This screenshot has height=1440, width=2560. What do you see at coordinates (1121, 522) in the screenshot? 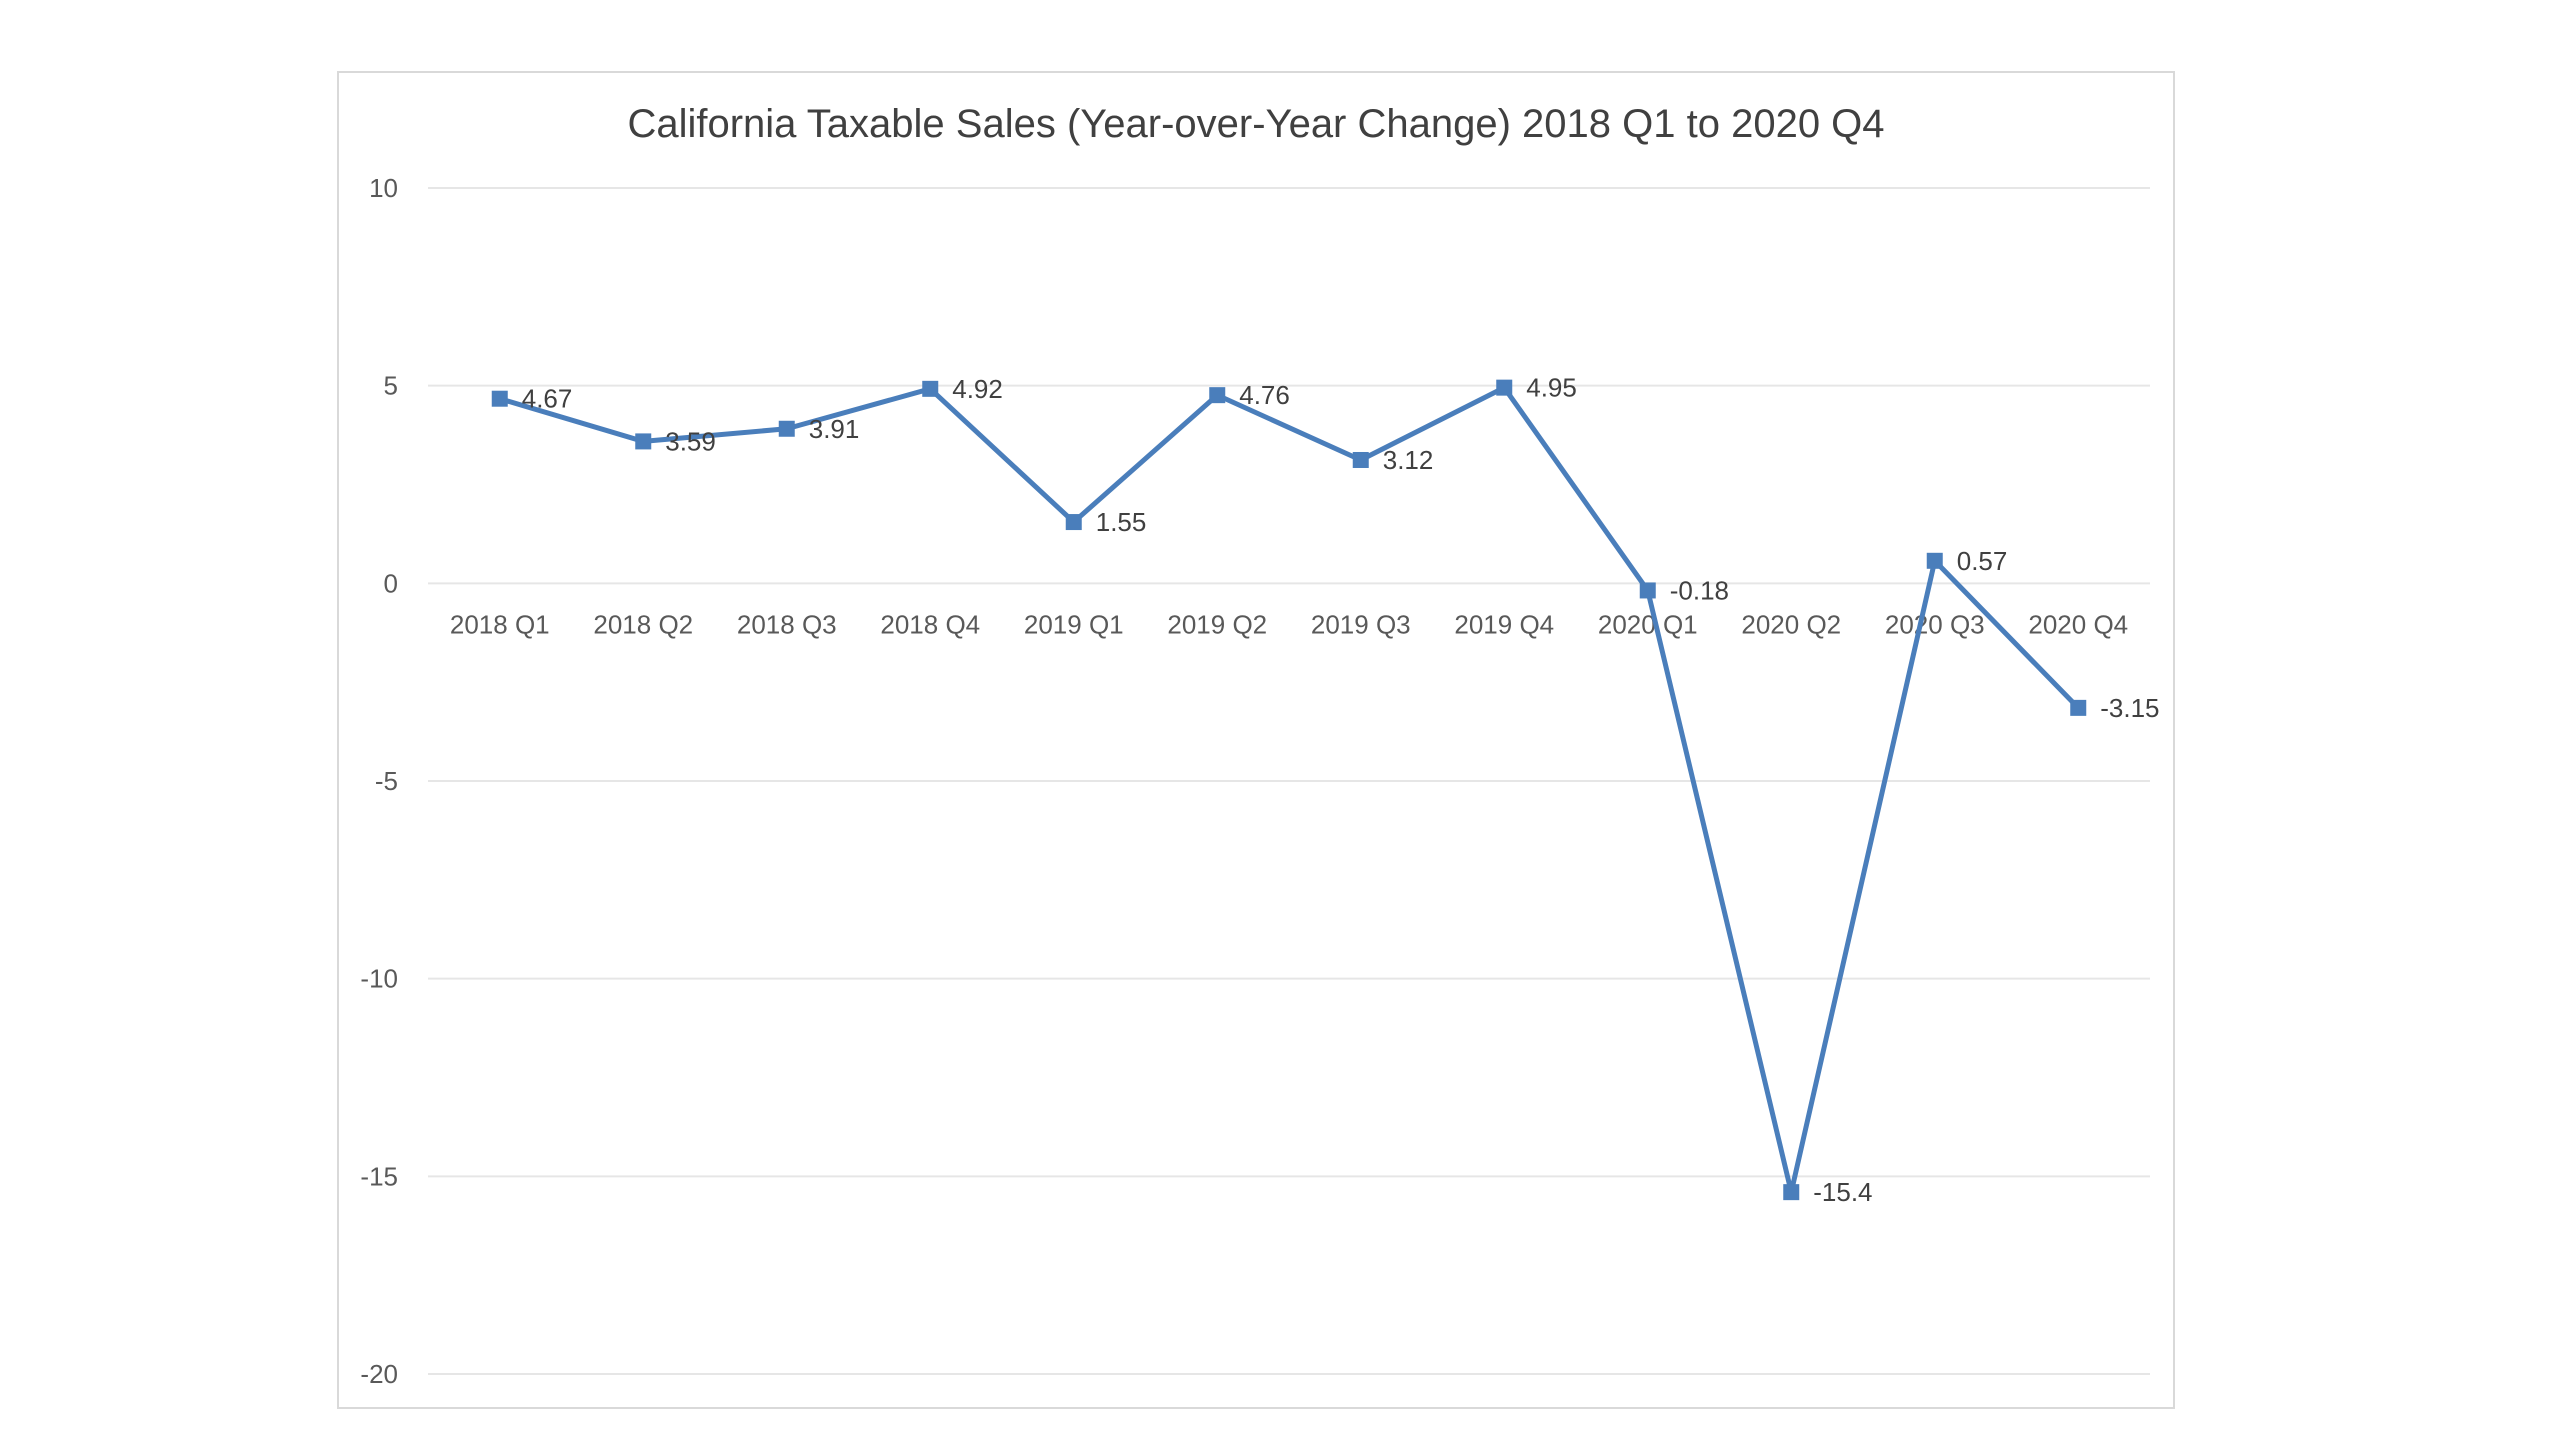
I see `data-label: 1.55` at bounding box center [1121, 522].